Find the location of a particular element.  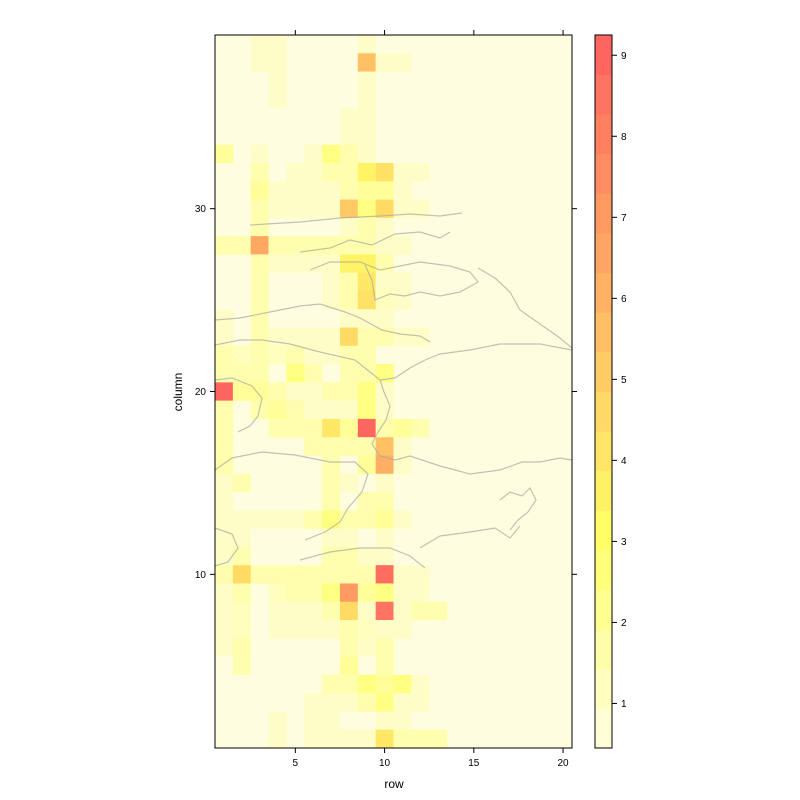

colorbar-tick-label: 1 is located at coordinates (624, 704).